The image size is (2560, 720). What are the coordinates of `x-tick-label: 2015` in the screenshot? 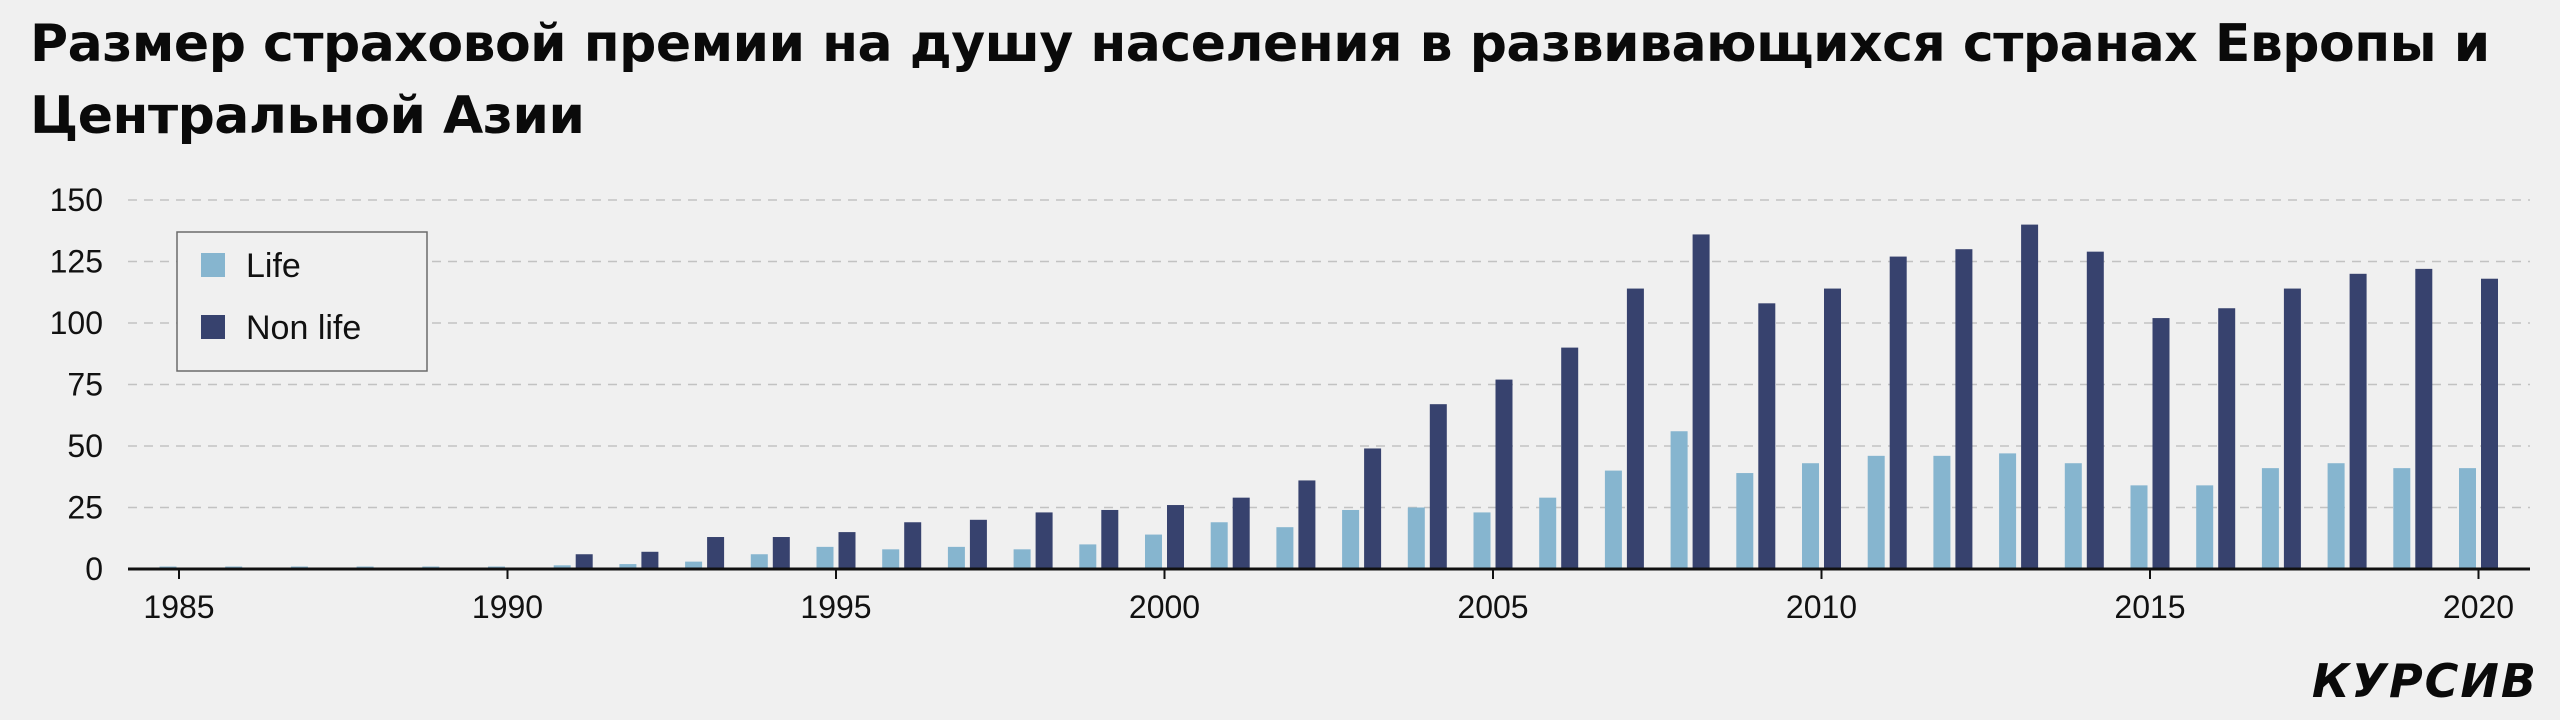 It's located at (2149, 607).